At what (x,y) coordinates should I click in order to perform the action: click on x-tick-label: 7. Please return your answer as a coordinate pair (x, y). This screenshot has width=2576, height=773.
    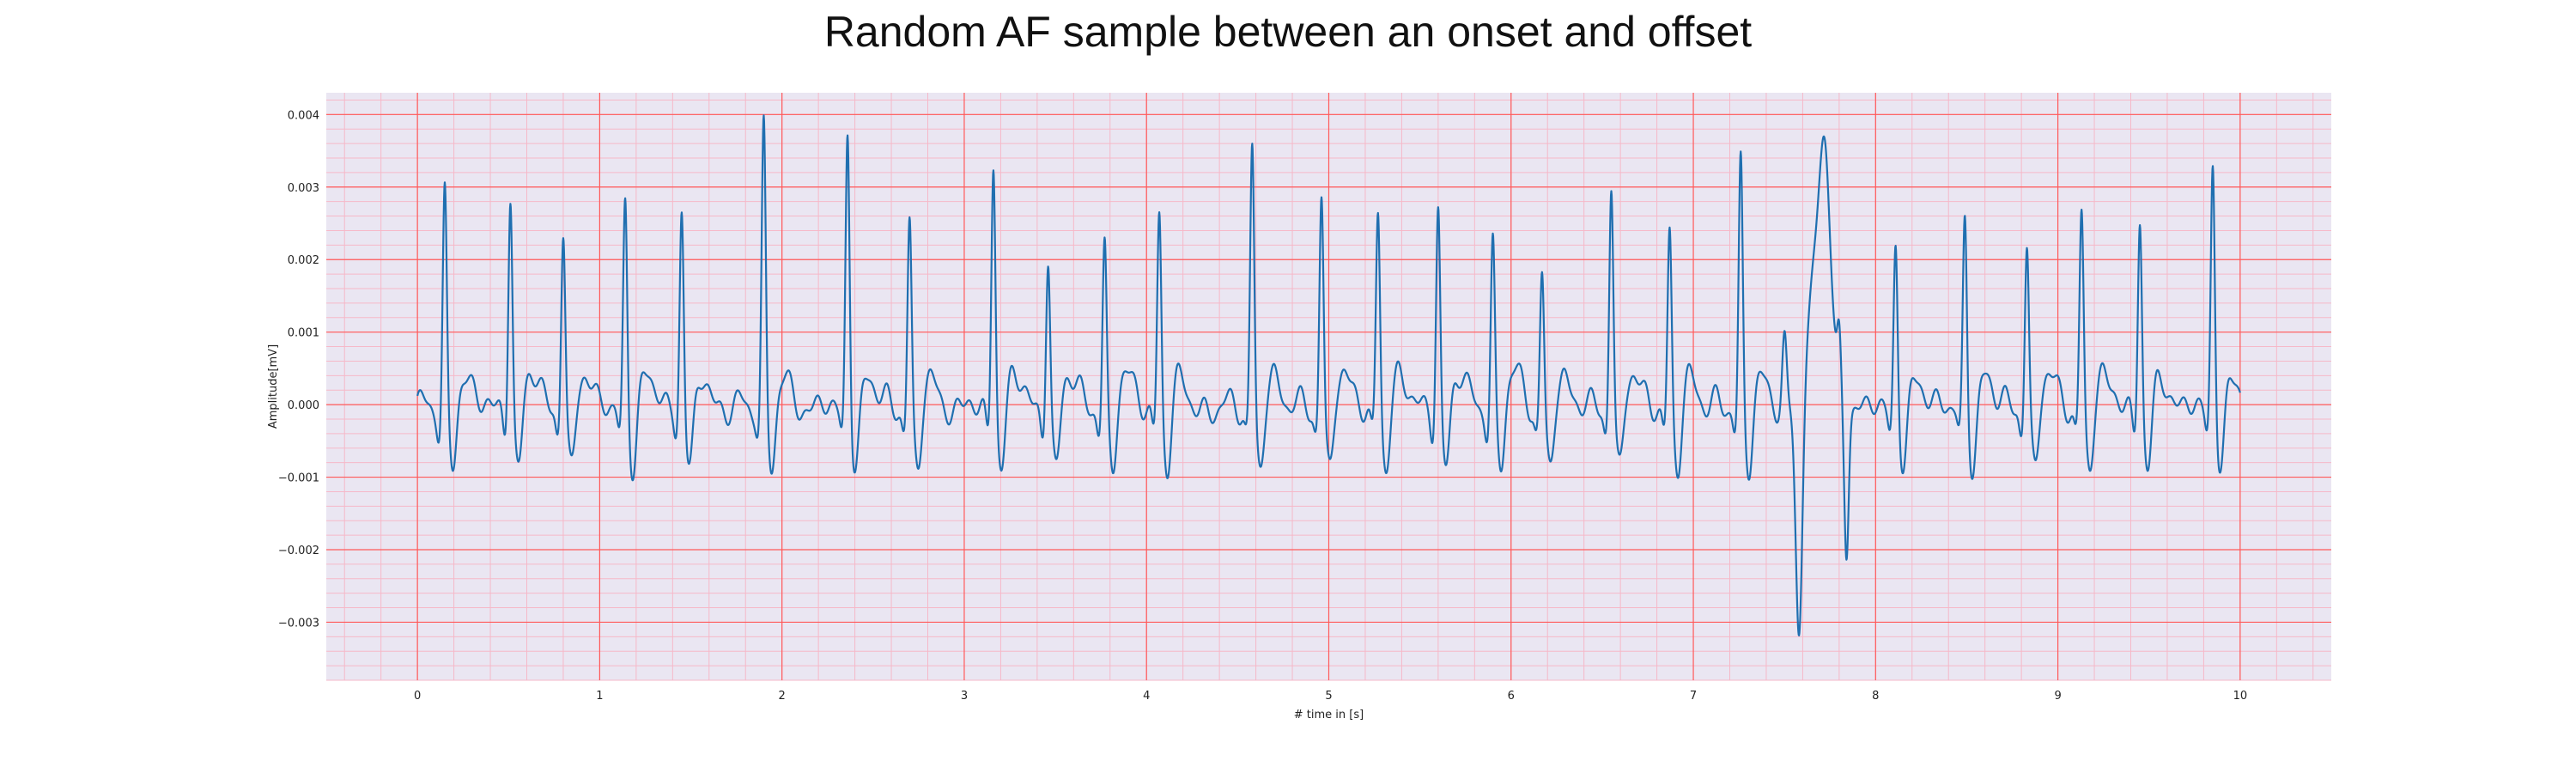
    Looking at the image, I should click on (1693, 696).